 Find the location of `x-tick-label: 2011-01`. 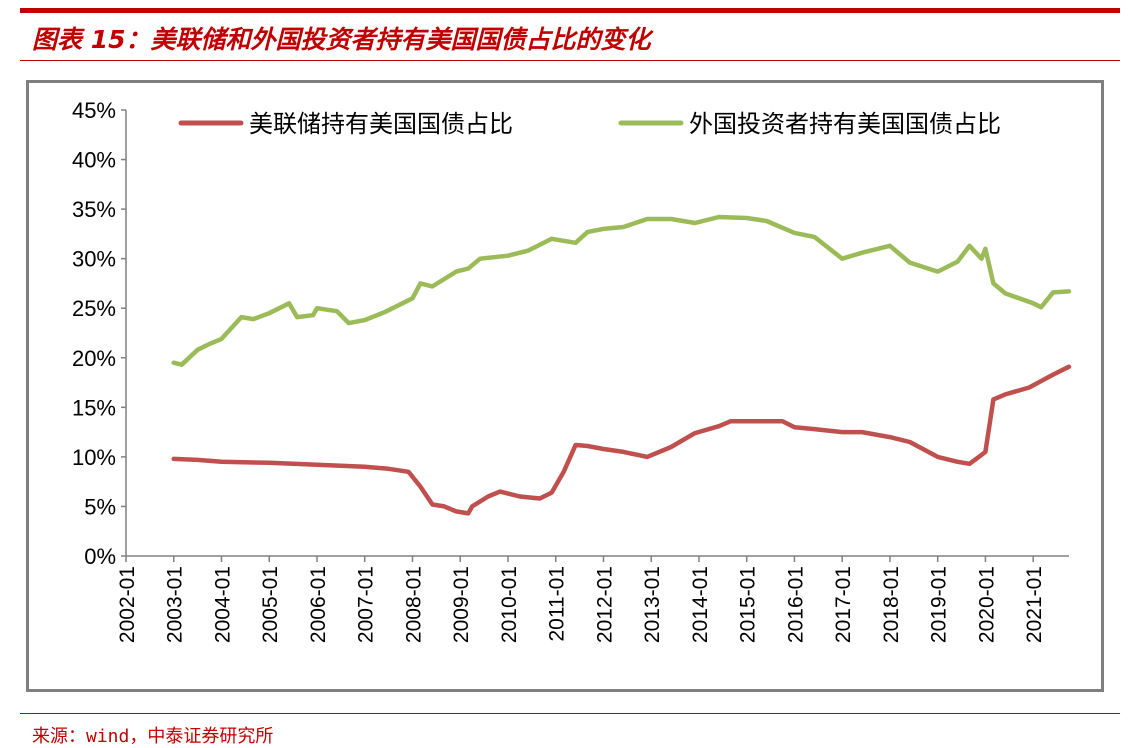

x-tick-label: 2011-01 is located at coordinates (557, 604).